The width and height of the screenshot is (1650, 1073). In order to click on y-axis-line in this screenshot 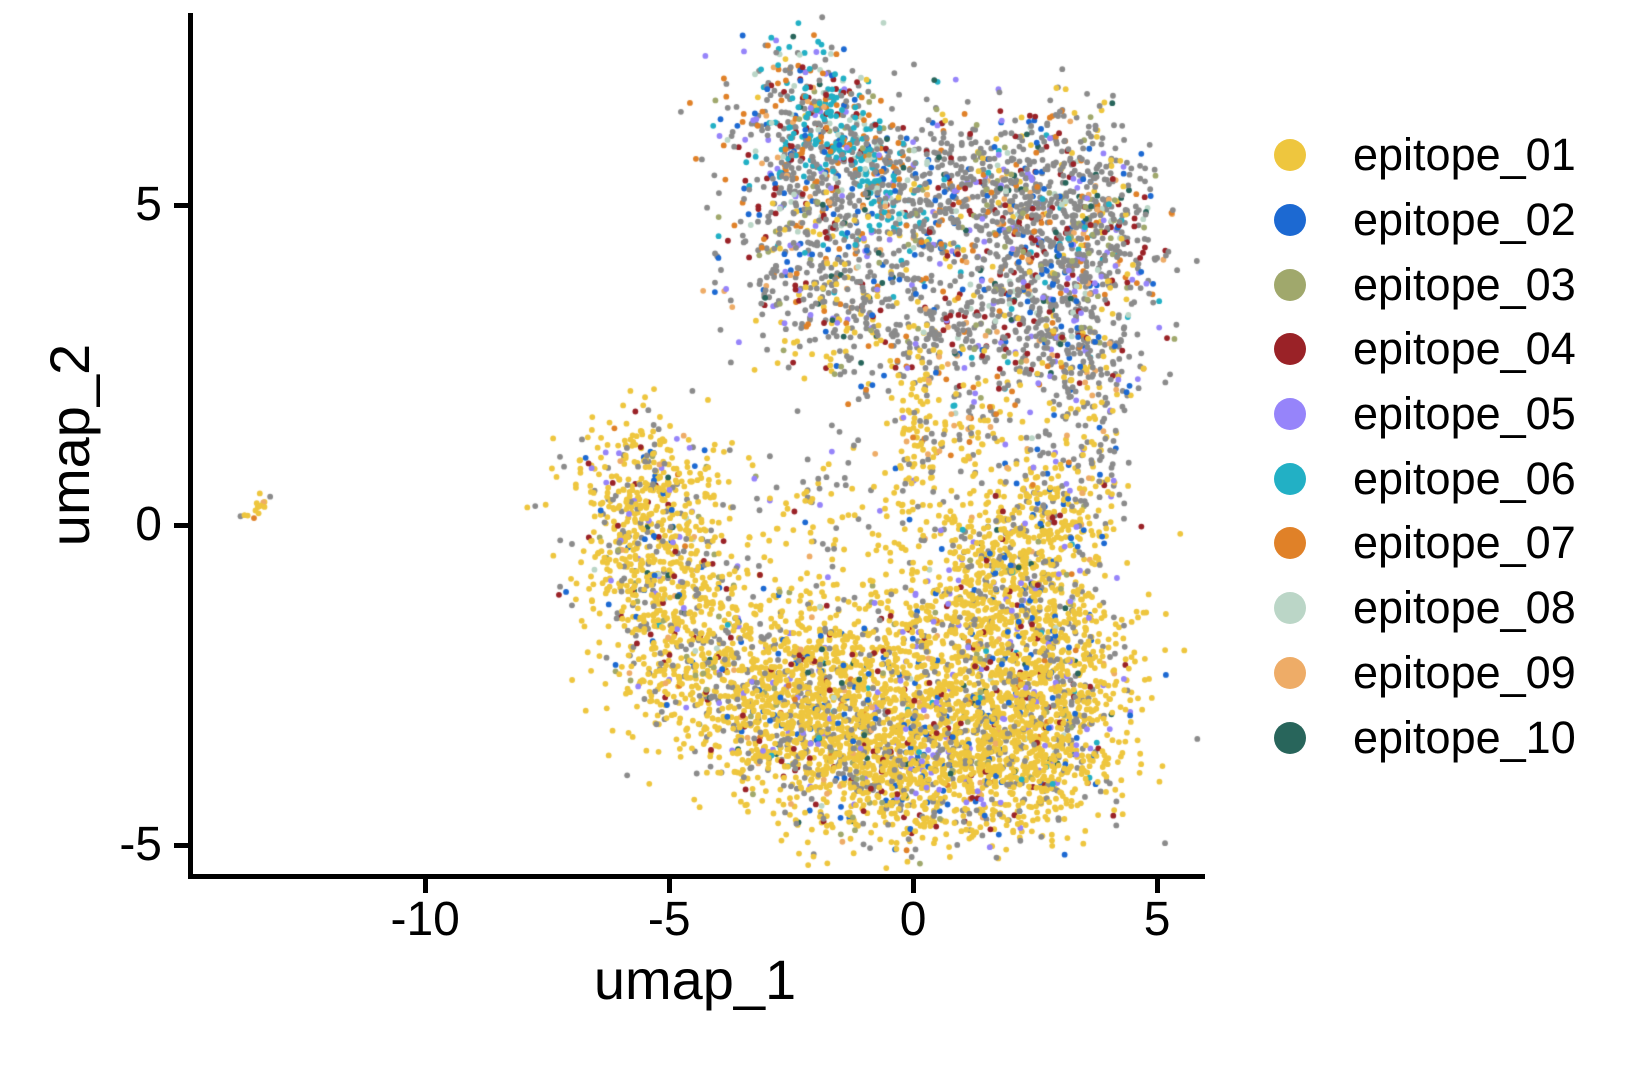, I will do `click(190, 446)`.